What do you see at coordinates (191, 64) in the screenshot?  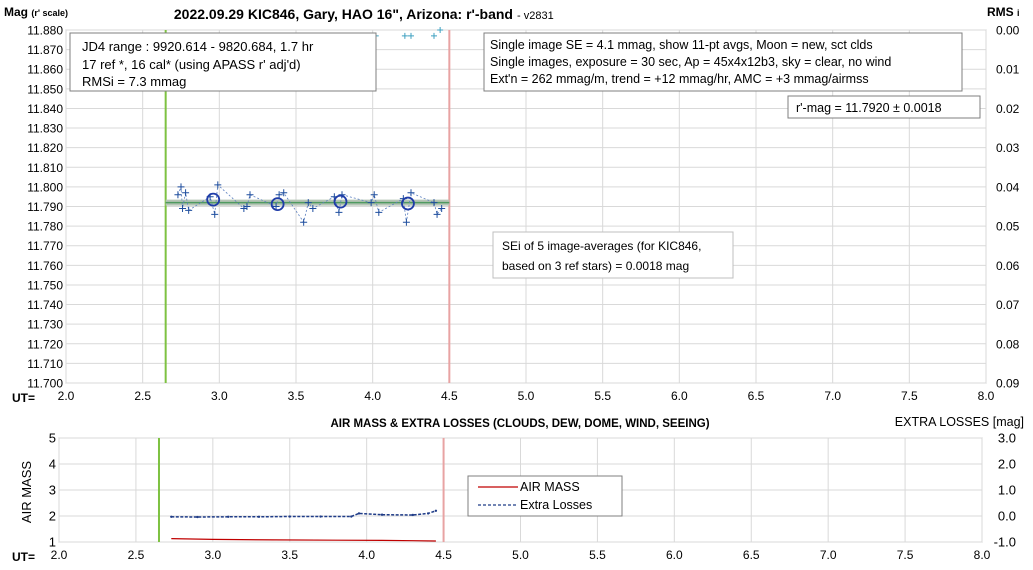 I see `info-left-line-2: 17 ref *, 16 cal* (using APASS r' adj'd)` at bounding box center [191, 64].